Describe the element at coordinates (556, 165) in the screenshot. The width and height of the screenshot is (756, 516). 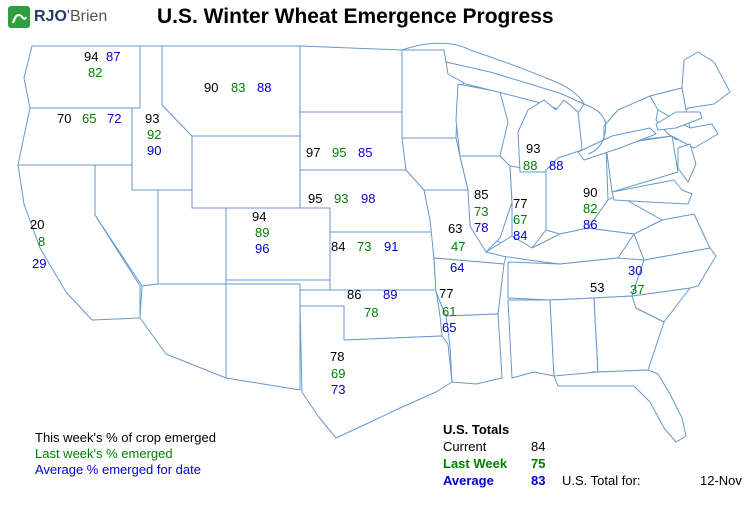
I see `mi-average-value: 88` at that location.